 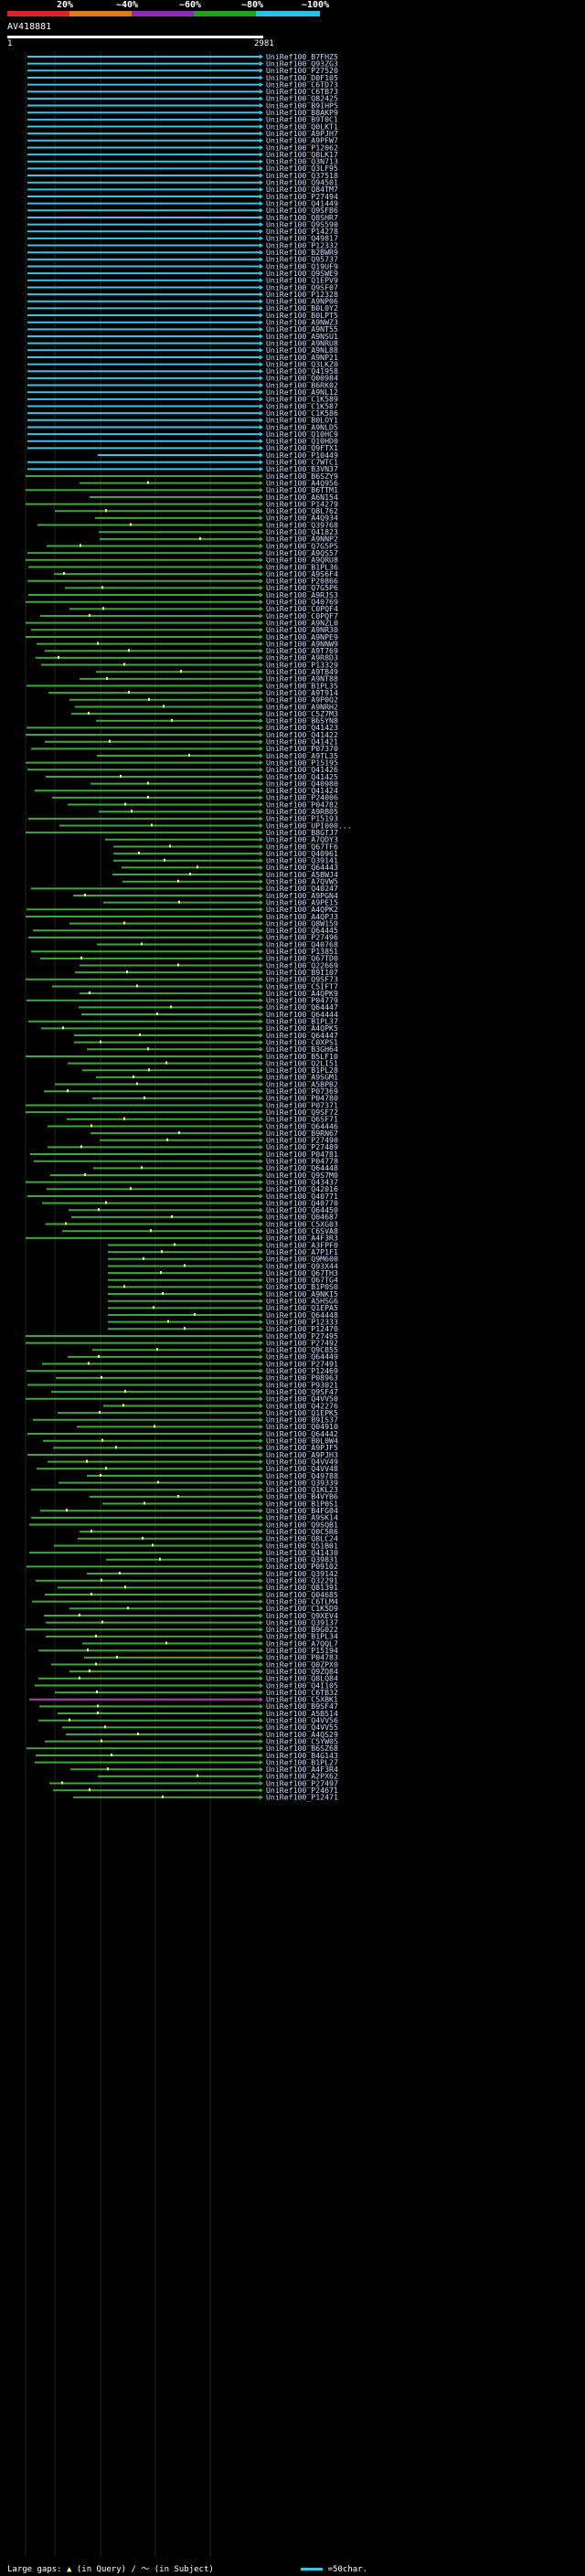 What do you see at coordinates (302, 1104) in the screenshot?
I see `hit-accession-link: UniRef100_P07371` at bounding box center [302, 1104].